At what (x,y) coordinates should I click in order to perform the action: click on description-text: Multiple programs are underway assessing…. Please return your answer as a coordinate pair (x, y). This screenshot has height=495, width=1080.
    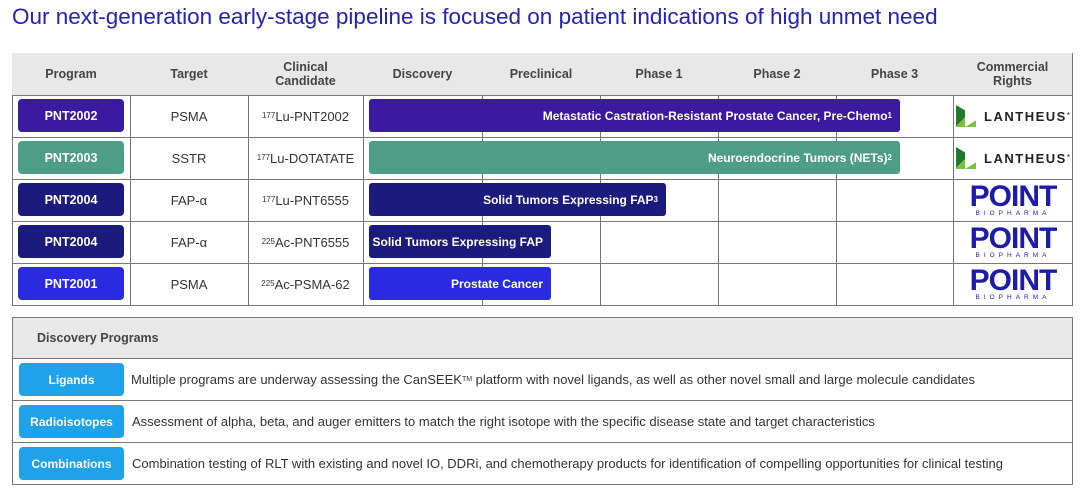
    Looking at the image, I should click on (296, 379).